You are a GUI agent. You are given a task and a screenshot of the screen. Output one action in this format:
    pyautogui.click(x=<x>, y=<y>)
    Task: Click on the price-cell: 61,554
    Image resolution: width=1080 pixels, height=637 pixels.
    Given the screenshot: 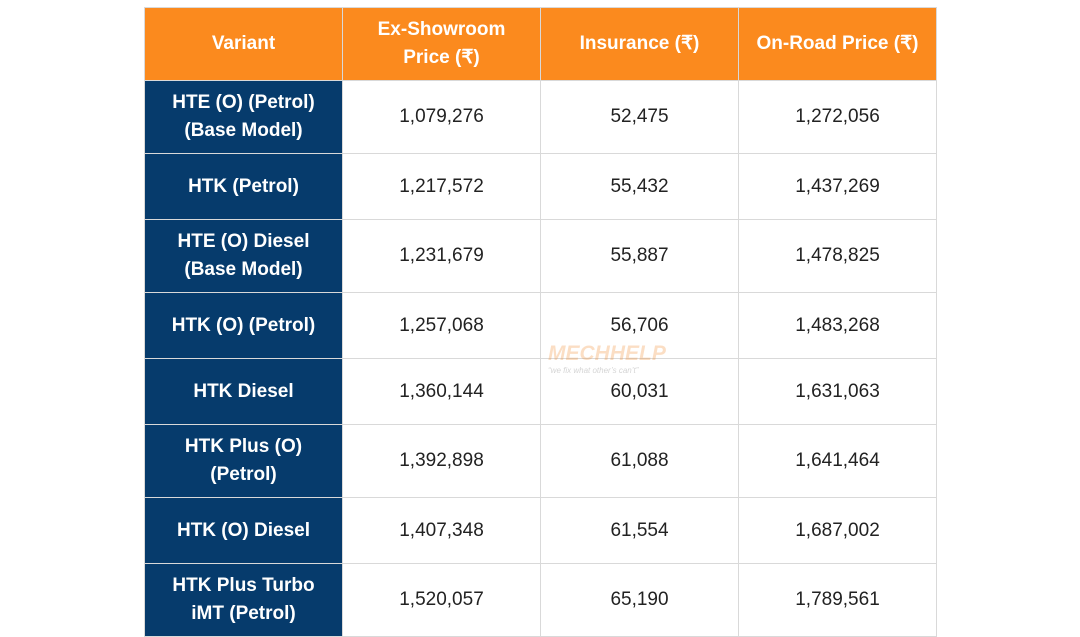 What is the action you would take?
    pyautogui.click(x=639, y=530)
    